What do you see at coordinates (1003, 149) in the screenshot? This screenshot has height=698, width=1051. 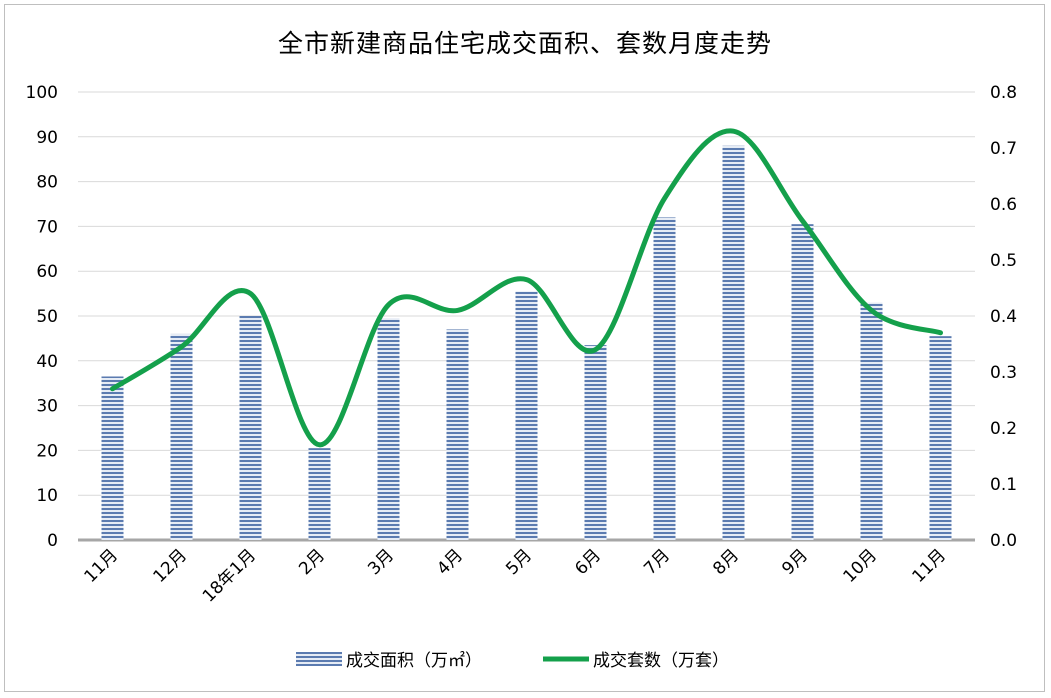 I see `right-tick-label: 0.7` at bounding box center [1003, 149].